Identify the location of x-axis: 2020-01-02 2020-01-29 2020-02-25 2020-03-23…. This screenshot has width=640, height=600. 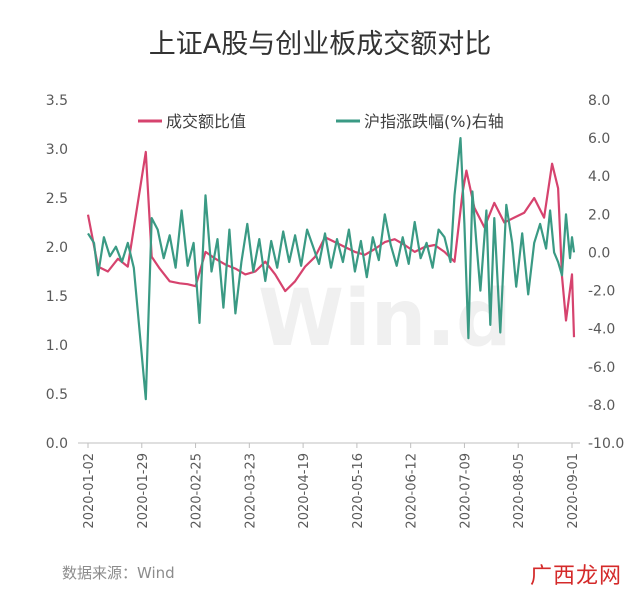
(331, 486).